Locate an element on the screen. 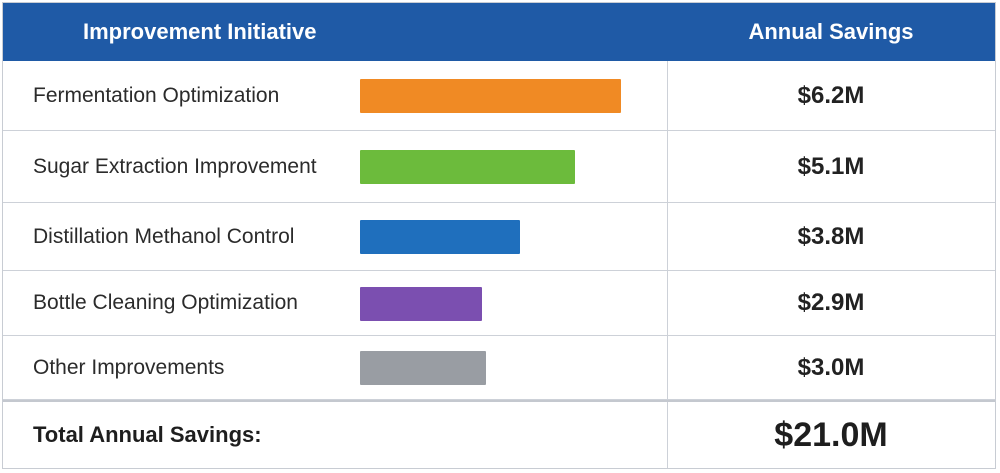  table-row: Other Improvements $3.0M is located at coordinates (499, 368).